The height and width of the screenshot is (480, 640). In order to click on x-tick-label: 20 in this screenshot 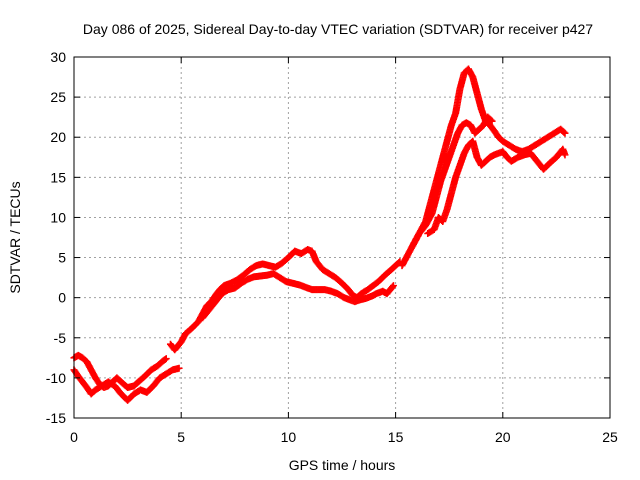, I will do `click(503, 437)`.